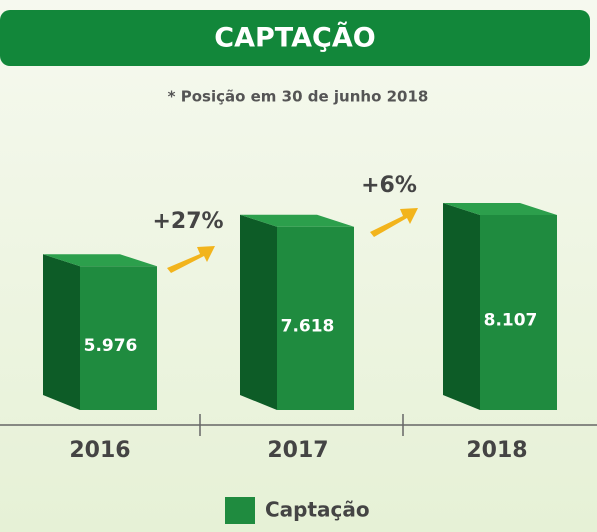 The width and height of the screenshot is (597, 532). Describe the element at coordinates (511, 321) in the screenshot. I see `value-label: 8.107` at that location.